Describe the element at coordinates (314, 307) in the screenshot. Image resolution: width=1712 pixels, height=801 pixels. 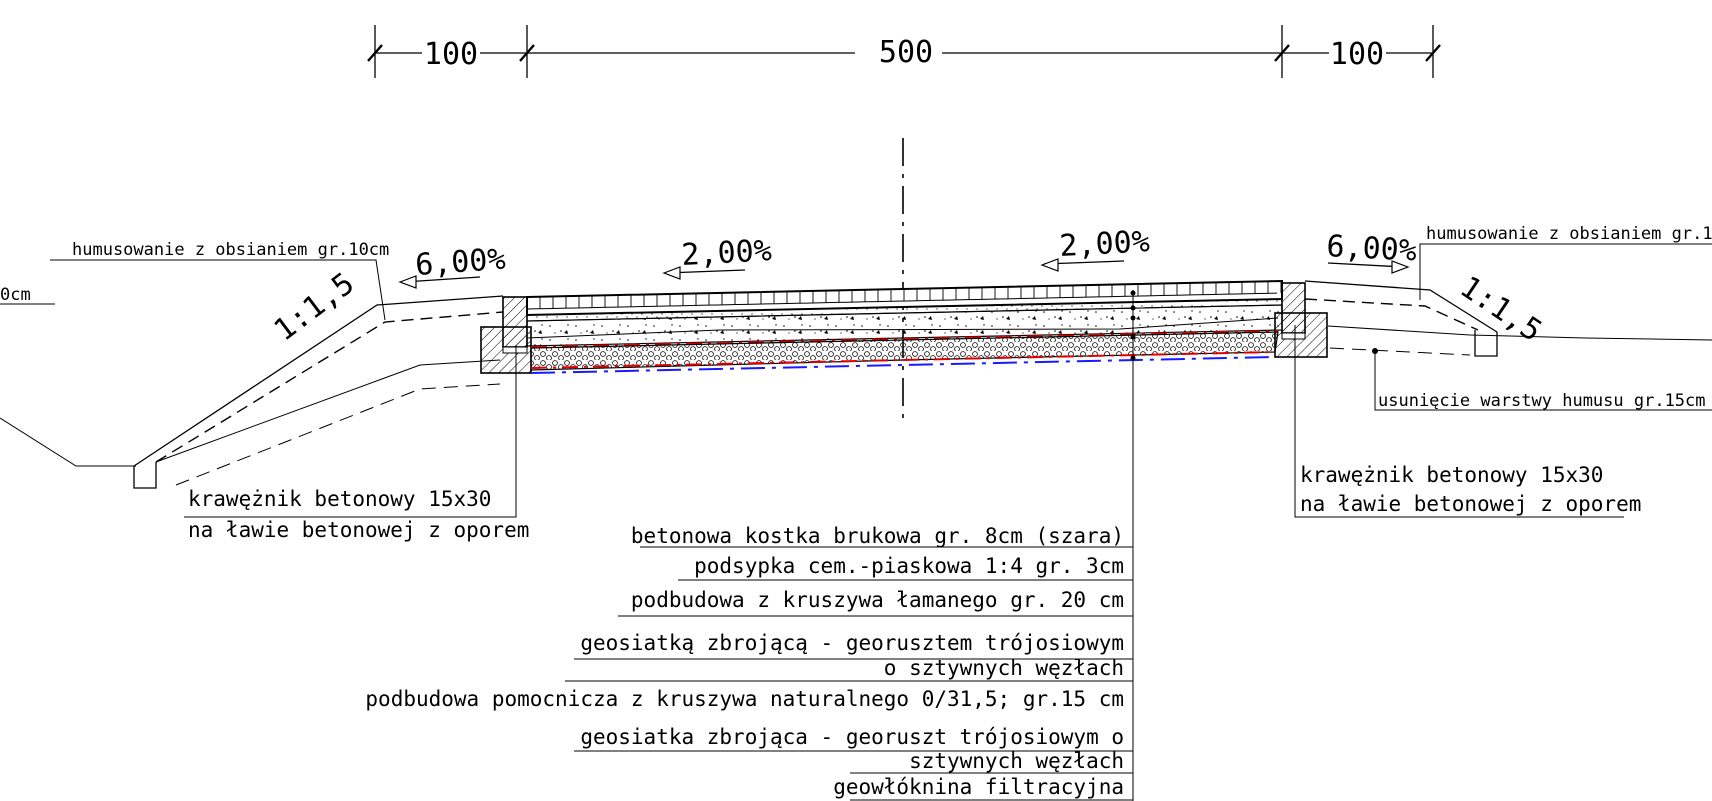
I see `slope-left-embankment: 1:1,5` at that location.